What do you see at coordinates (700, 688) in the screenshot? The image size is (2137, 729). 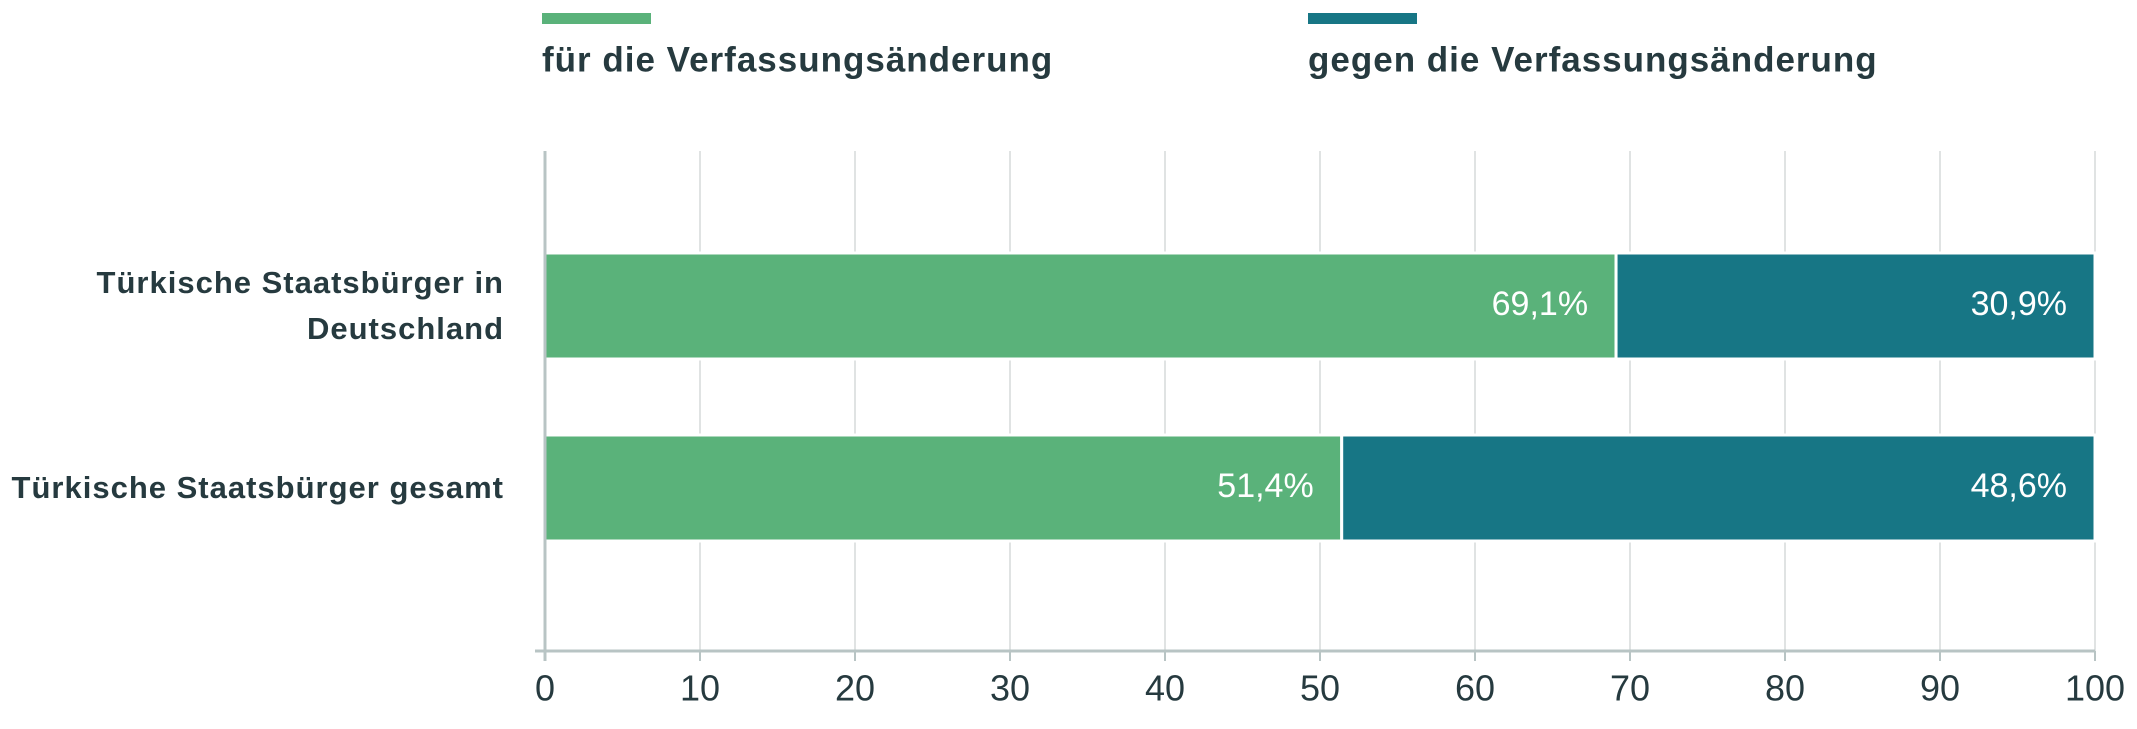 I see `x-tick-label: 10` at bounding box center [700, 688].